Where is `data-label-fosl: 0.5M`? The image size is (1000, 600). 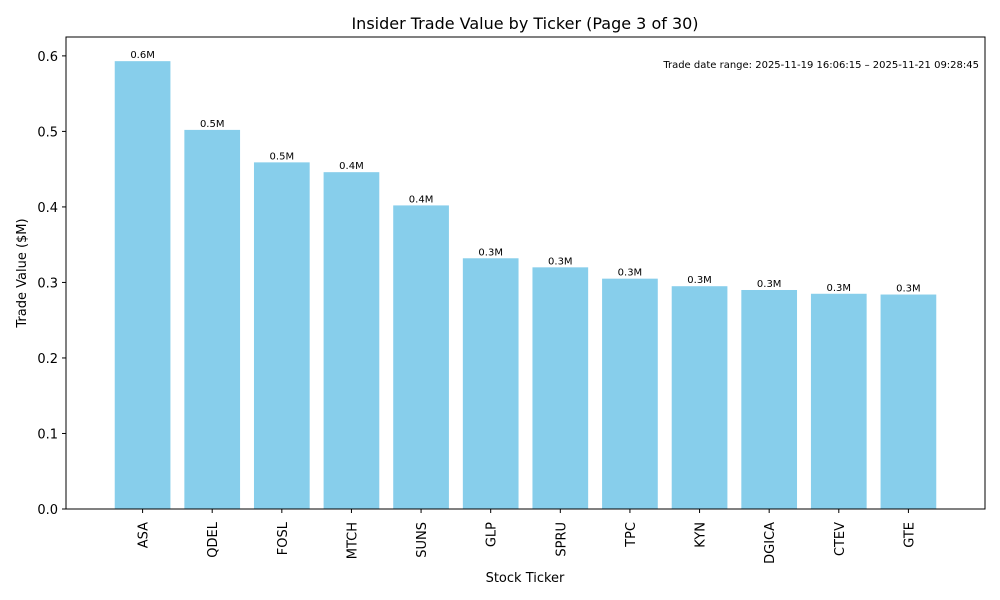 data-label-fosl: 0.5M is located at coordinates (282, 156).